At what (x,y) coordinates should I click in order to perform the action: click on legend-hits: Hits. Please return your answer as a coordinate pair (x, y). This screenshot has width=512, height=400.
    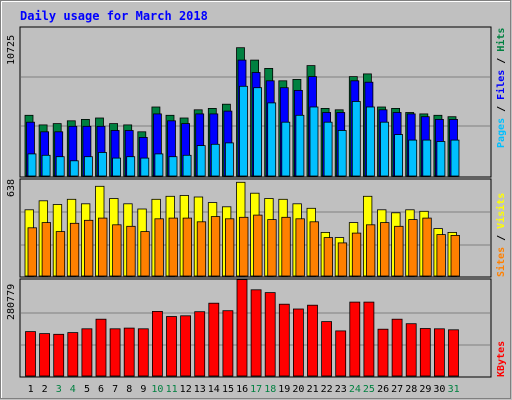
    Looking at the image, I should click on (501, 40).